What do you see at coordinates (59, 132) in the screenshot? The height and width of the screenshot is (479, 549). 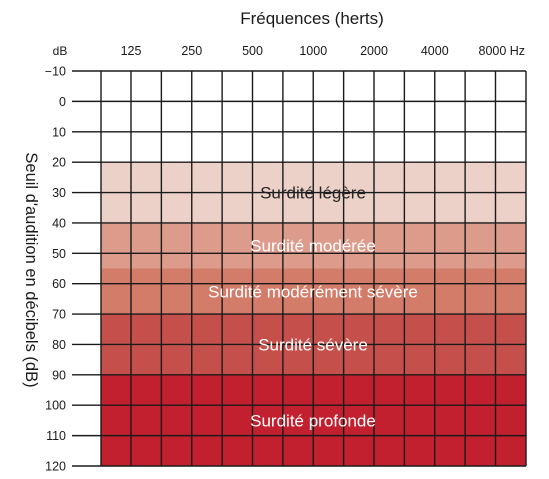 I see `y-tick-label: 10` at bounding box center [59, 132].